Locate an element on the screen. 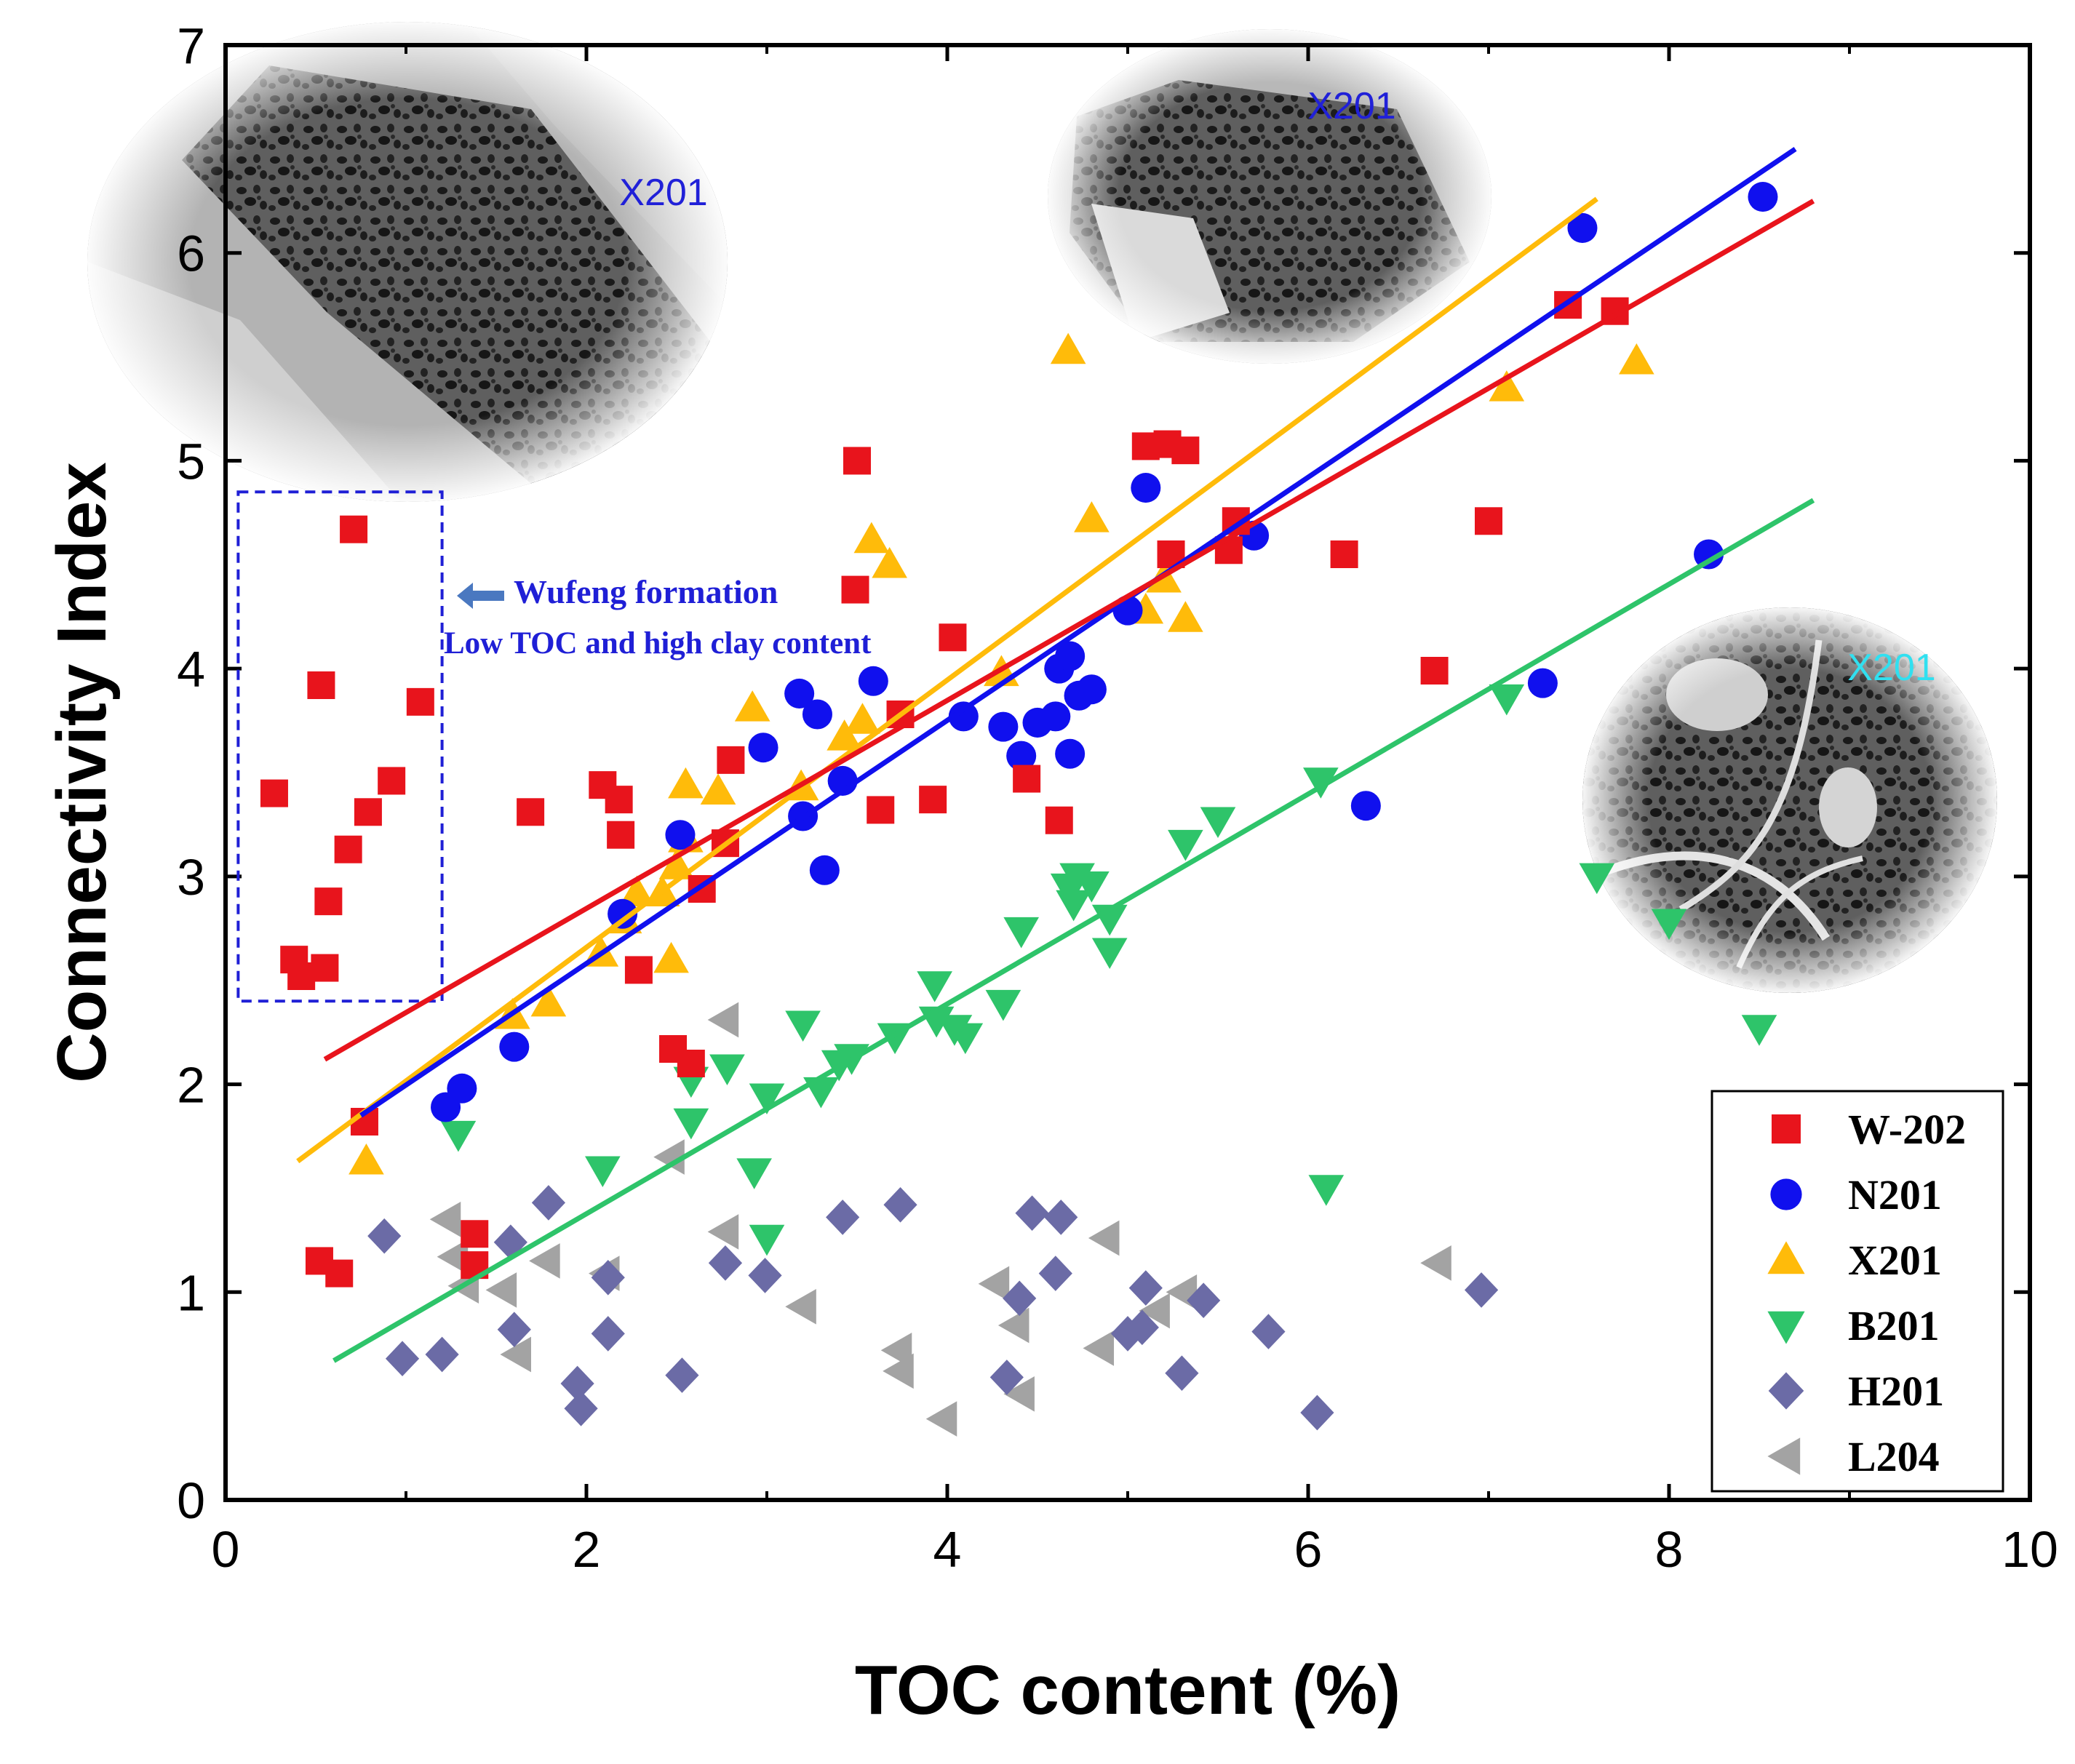 The image size is (2075, 1764). x-tick-label: 10 is located at coordinates (2030, 1550).